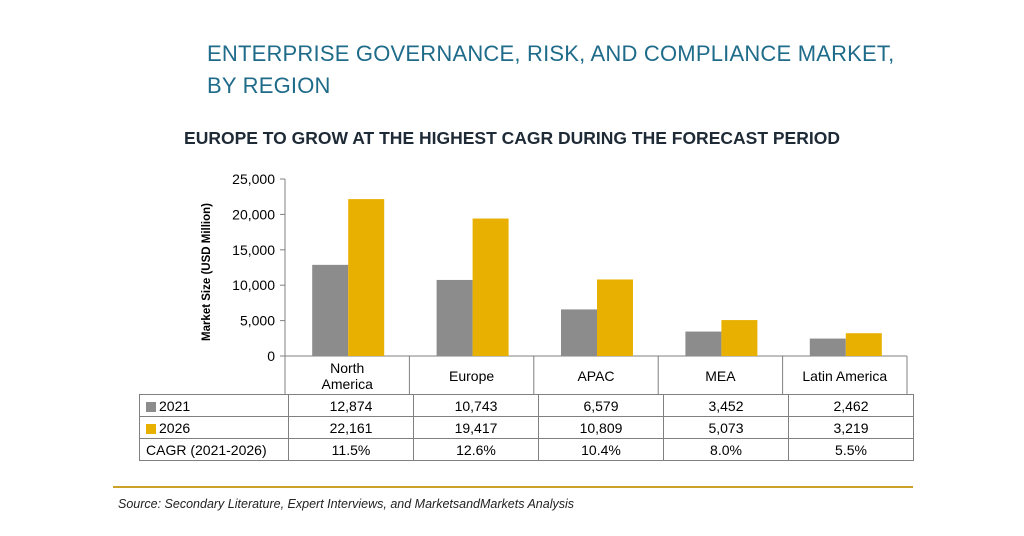 This screenshot has height=536, width=1024. What do you see at coordinates (214, 427) in the screenshot?
I see `row-label-cell: 2026` at bounding box center [214, 427].